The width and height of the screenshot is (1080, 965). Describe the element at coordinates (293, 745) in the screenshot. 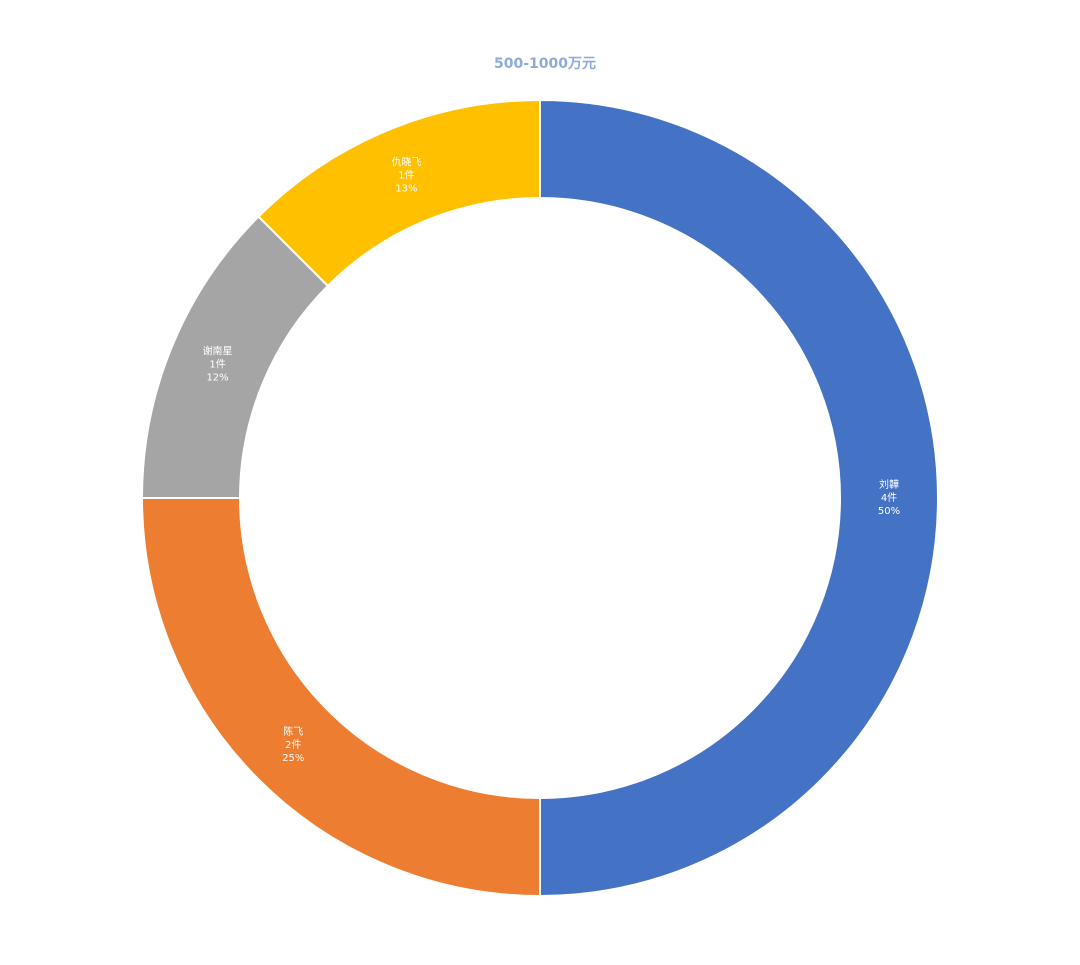

I see `slice-value: 2件` at that location.